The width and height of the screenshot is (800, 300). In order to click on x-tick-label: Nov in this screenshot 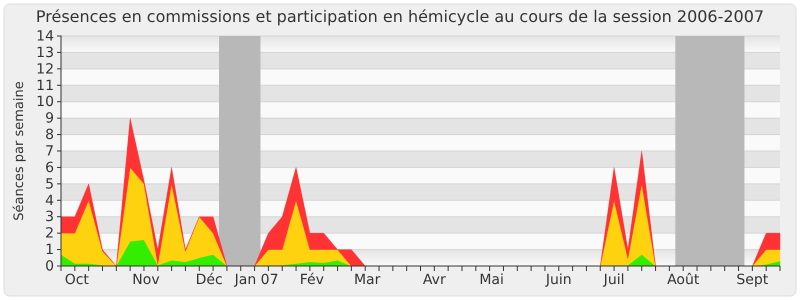, I will do `click(146, 280)`.